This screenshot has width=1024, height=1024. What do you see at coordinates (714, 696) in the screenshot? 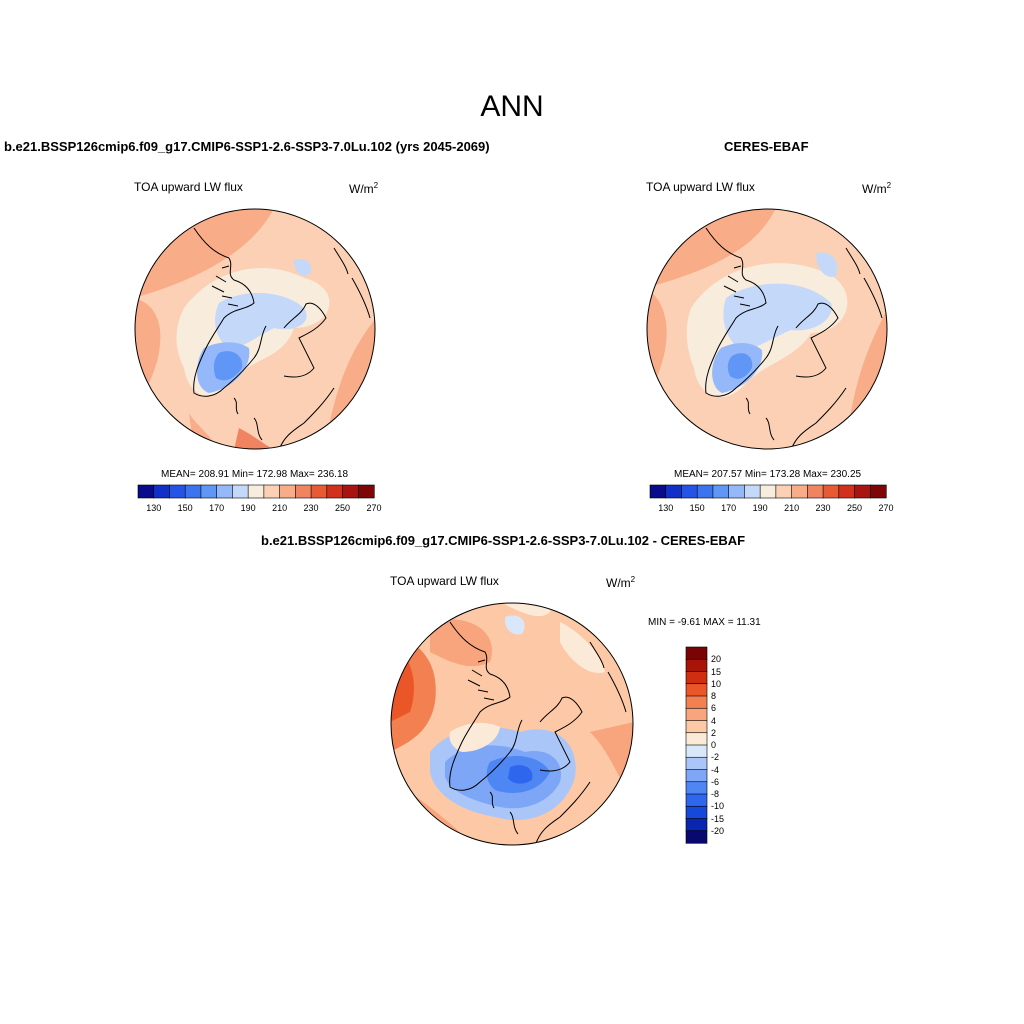
I see `colorbar-tick-label: 8` at bounding box center [714, 696].